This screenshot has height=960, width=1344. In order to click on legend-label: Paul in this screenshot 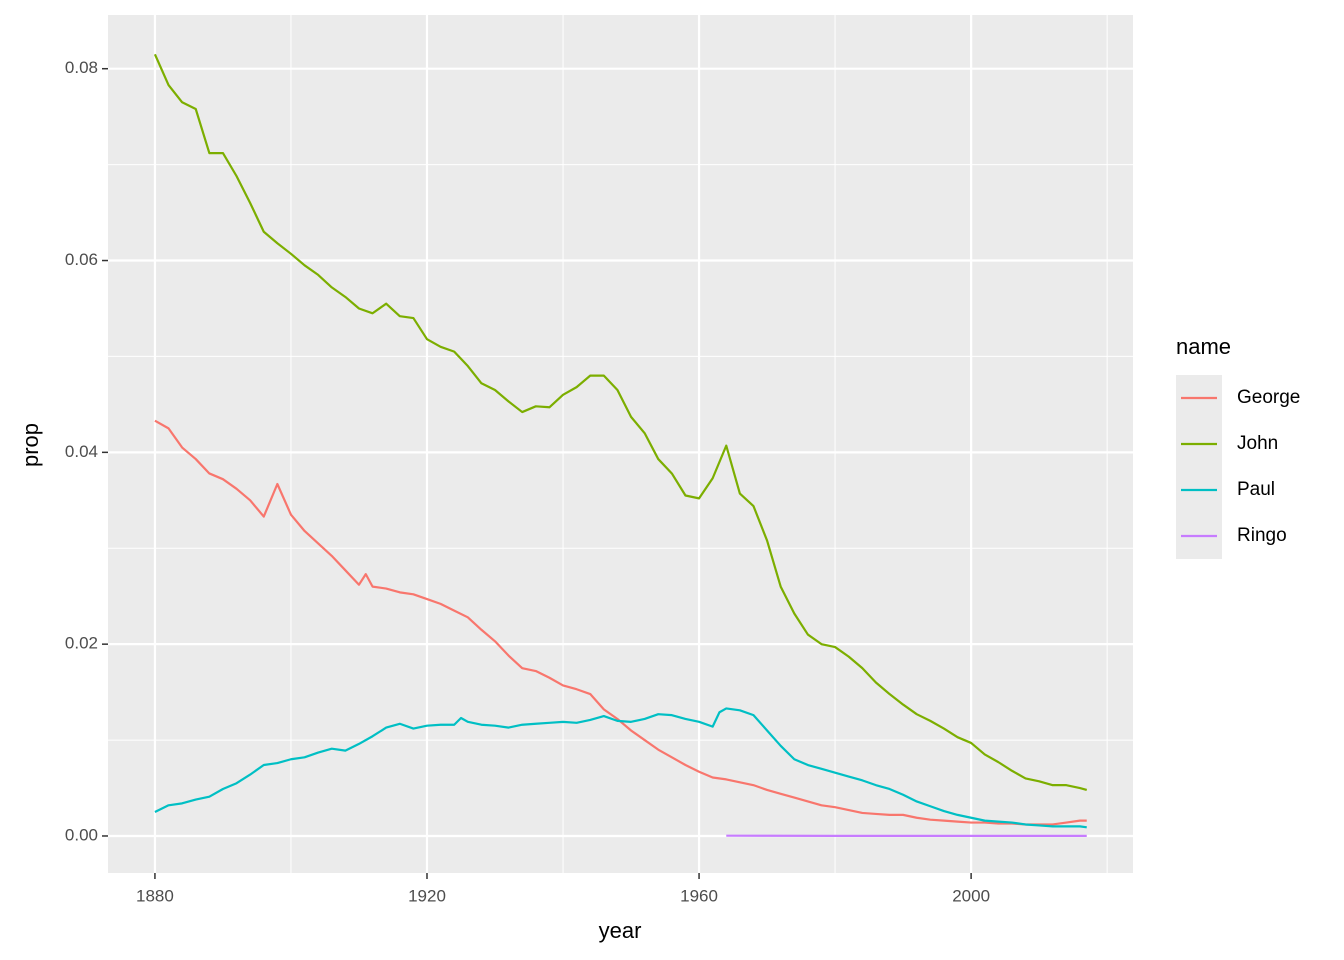, I will do `click(1256, 489)`.